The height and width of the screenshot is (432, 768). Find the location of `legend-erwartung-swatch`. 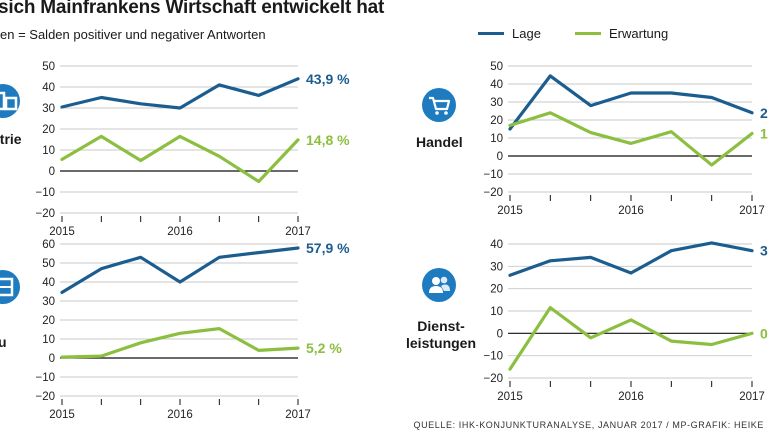

legend-erwartung-swatch is located at coordinates (588, 33).